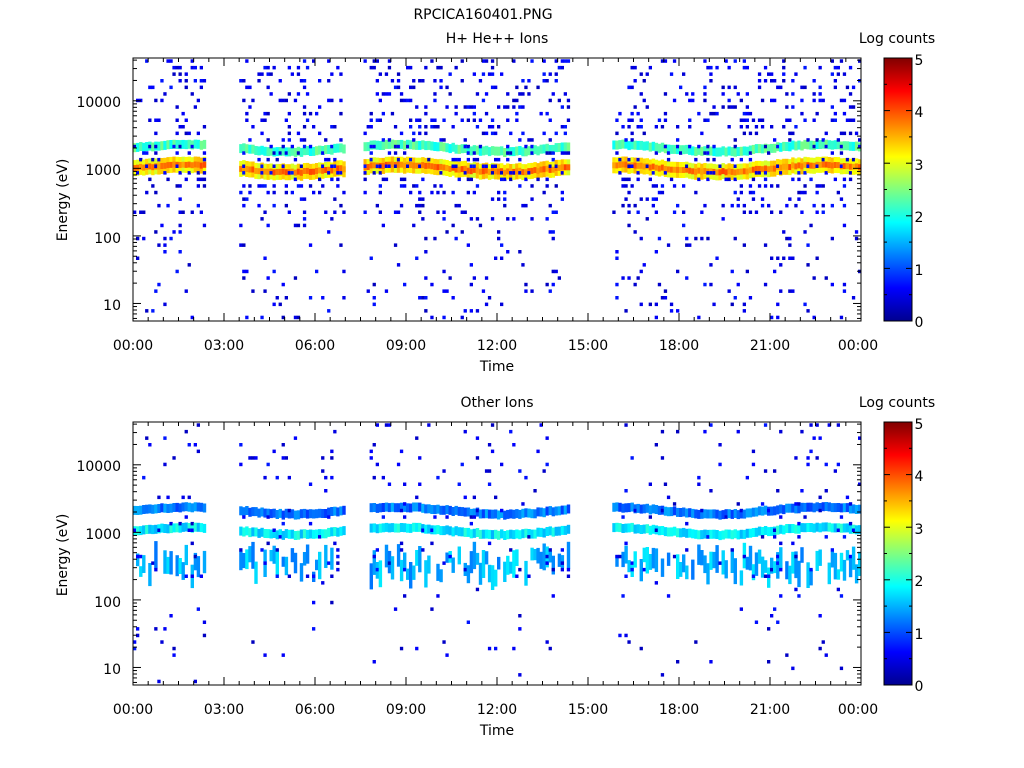 This screenshot has height=768, width=1024. Describe the element at coordinates (588, 346) in the screenshot. I see `x-tick-label: 15:00` at that location.